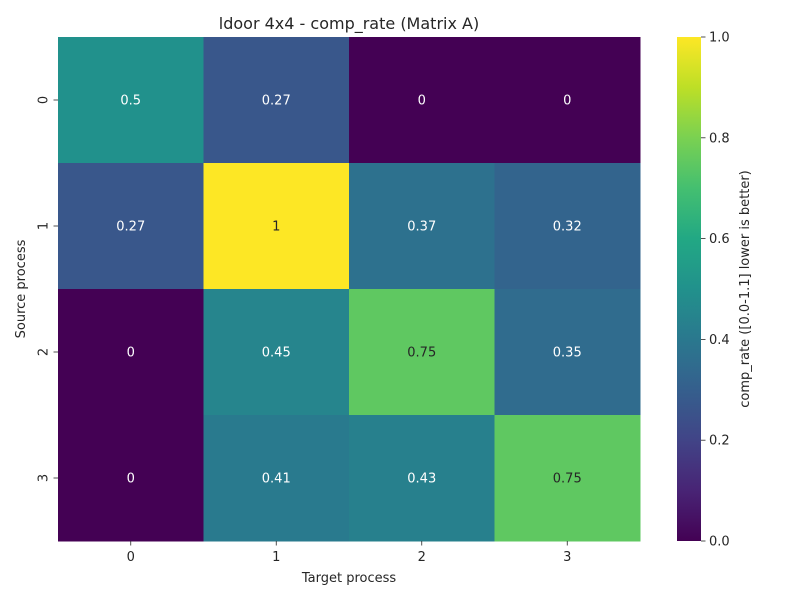 The width and height of the screenshot is (800, 604). What do you see at coordinates (44, 352) in the screenshot?
I see `y-tick-label: 2` at bounding box center [44, 352].